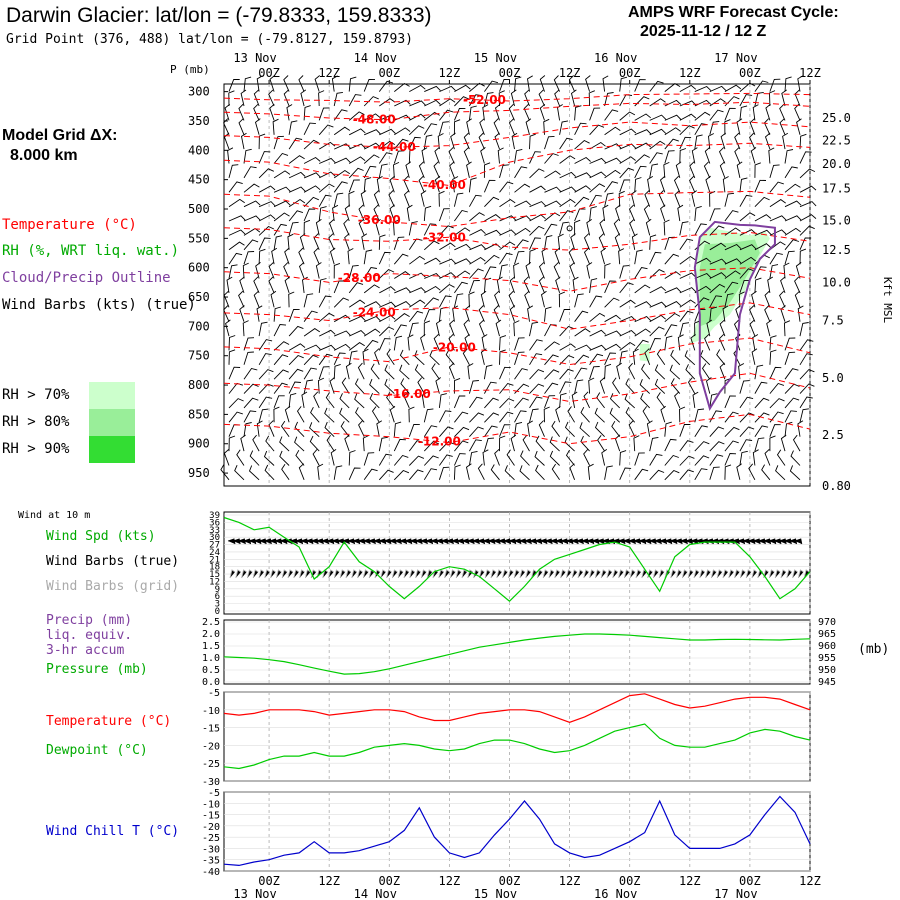 Image resolution: width=900 pixels, height=900 pixels. I want to click on pressure-tick-label: 300, so click(199, 92).